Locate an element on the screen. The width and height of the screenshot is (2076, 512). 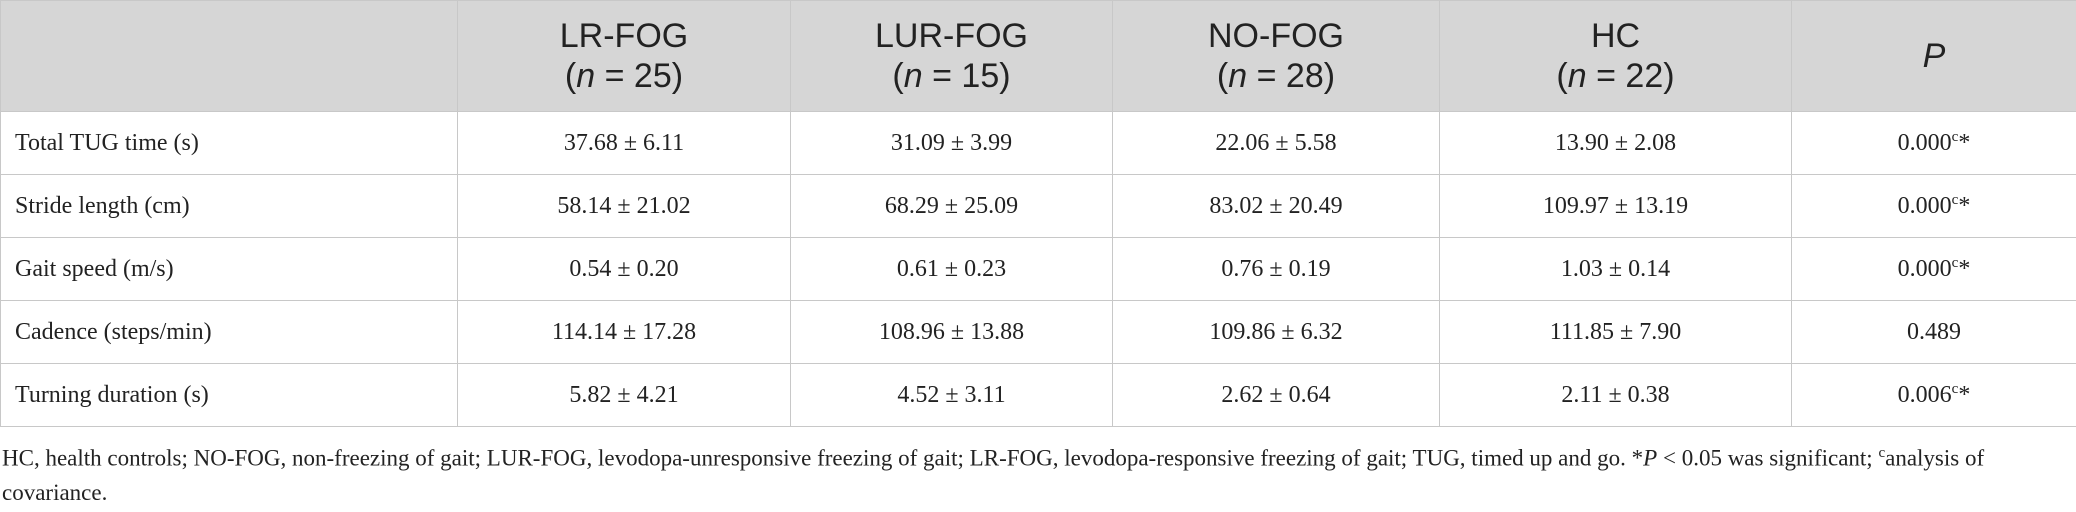
footnote-text: P is located at coordinates (1650, 458).